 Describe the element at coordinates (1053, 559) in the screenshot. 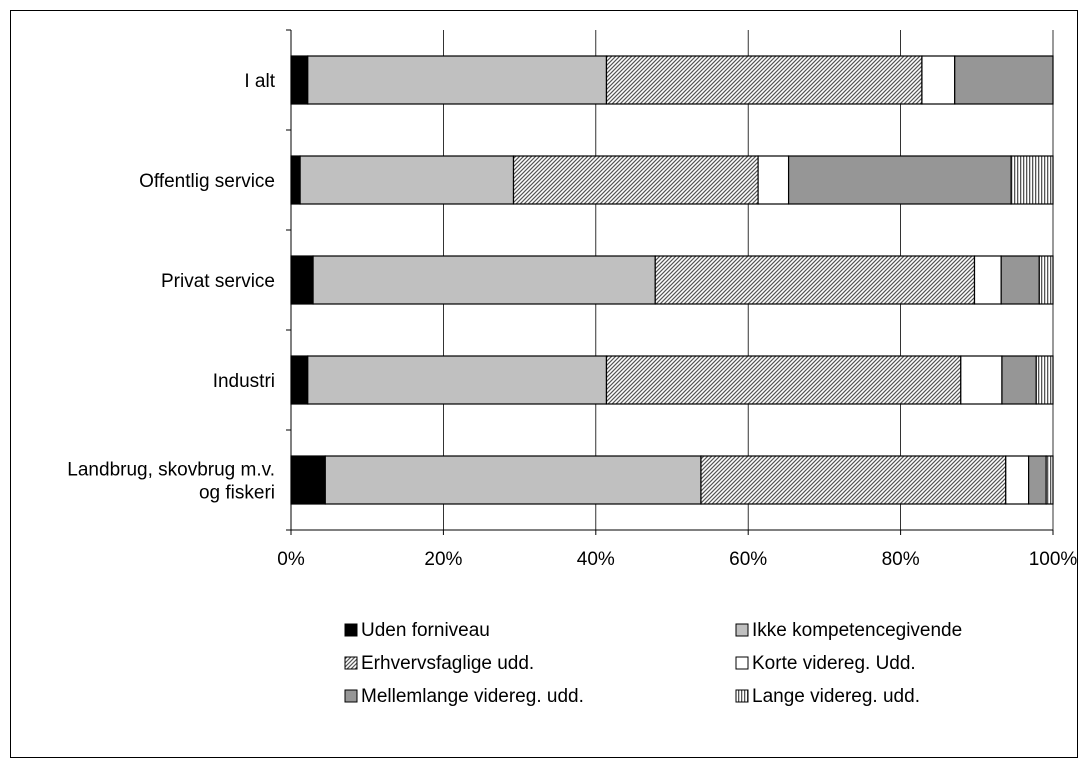

I see `x-tick-label: 100%` at that location.